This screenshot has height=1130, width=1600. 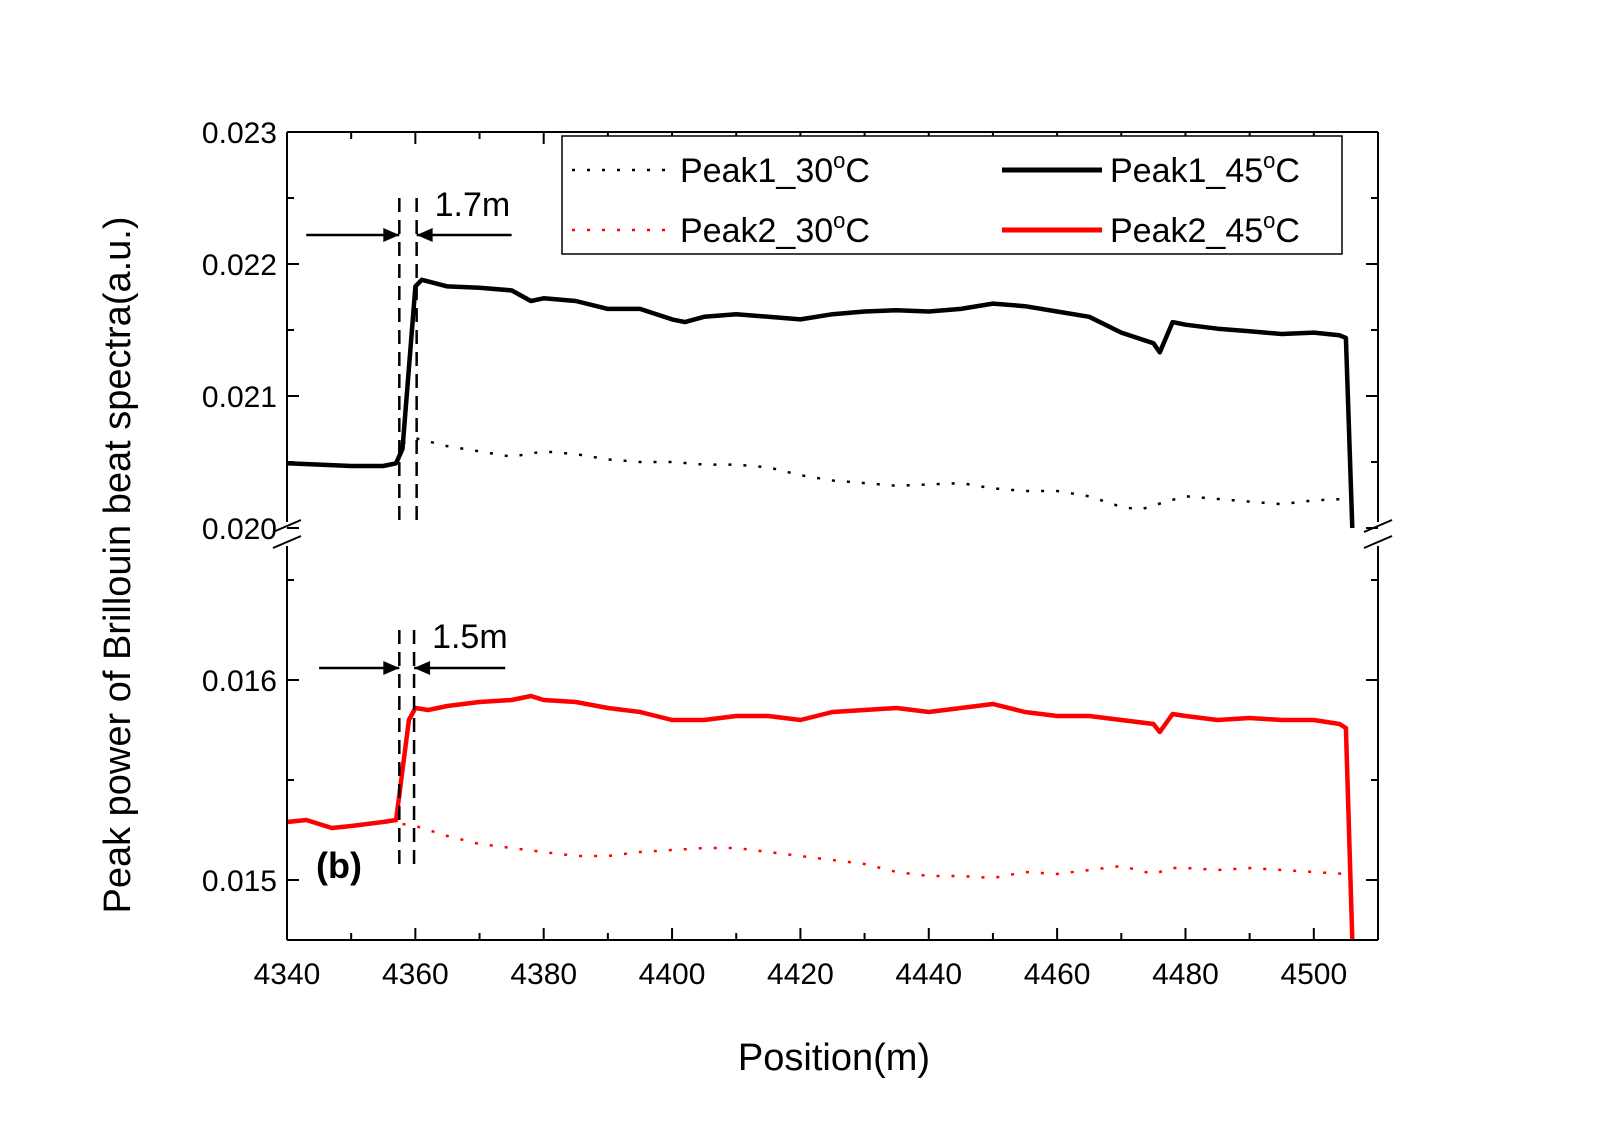 What do you see at coordinates (409, 525) in the screenshot?
I see `annotations: 1.7m 1.5m` at bounding box center [409, 525].